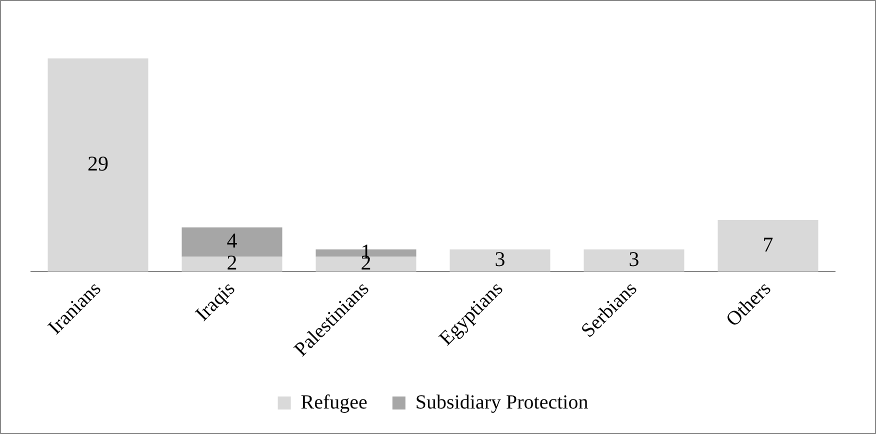 This screenshot has height=434, width=876. What do you see at coordinates (501, 402) in the screenshot?
I see `legend-label: Subsidiary Protection` at bounding box center [501, 402].